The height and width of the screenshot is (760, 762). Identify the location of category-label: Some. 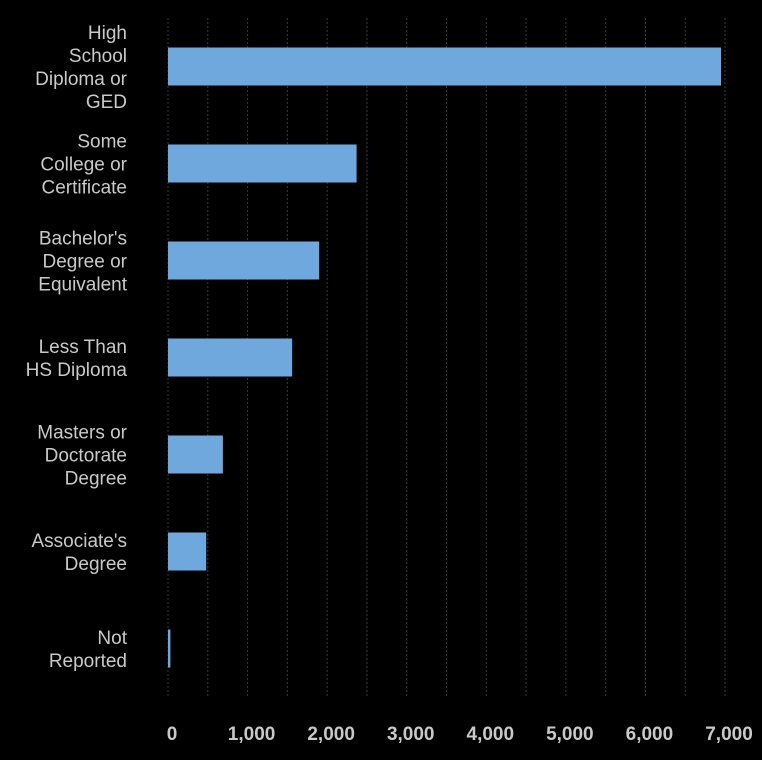
(102, 142).